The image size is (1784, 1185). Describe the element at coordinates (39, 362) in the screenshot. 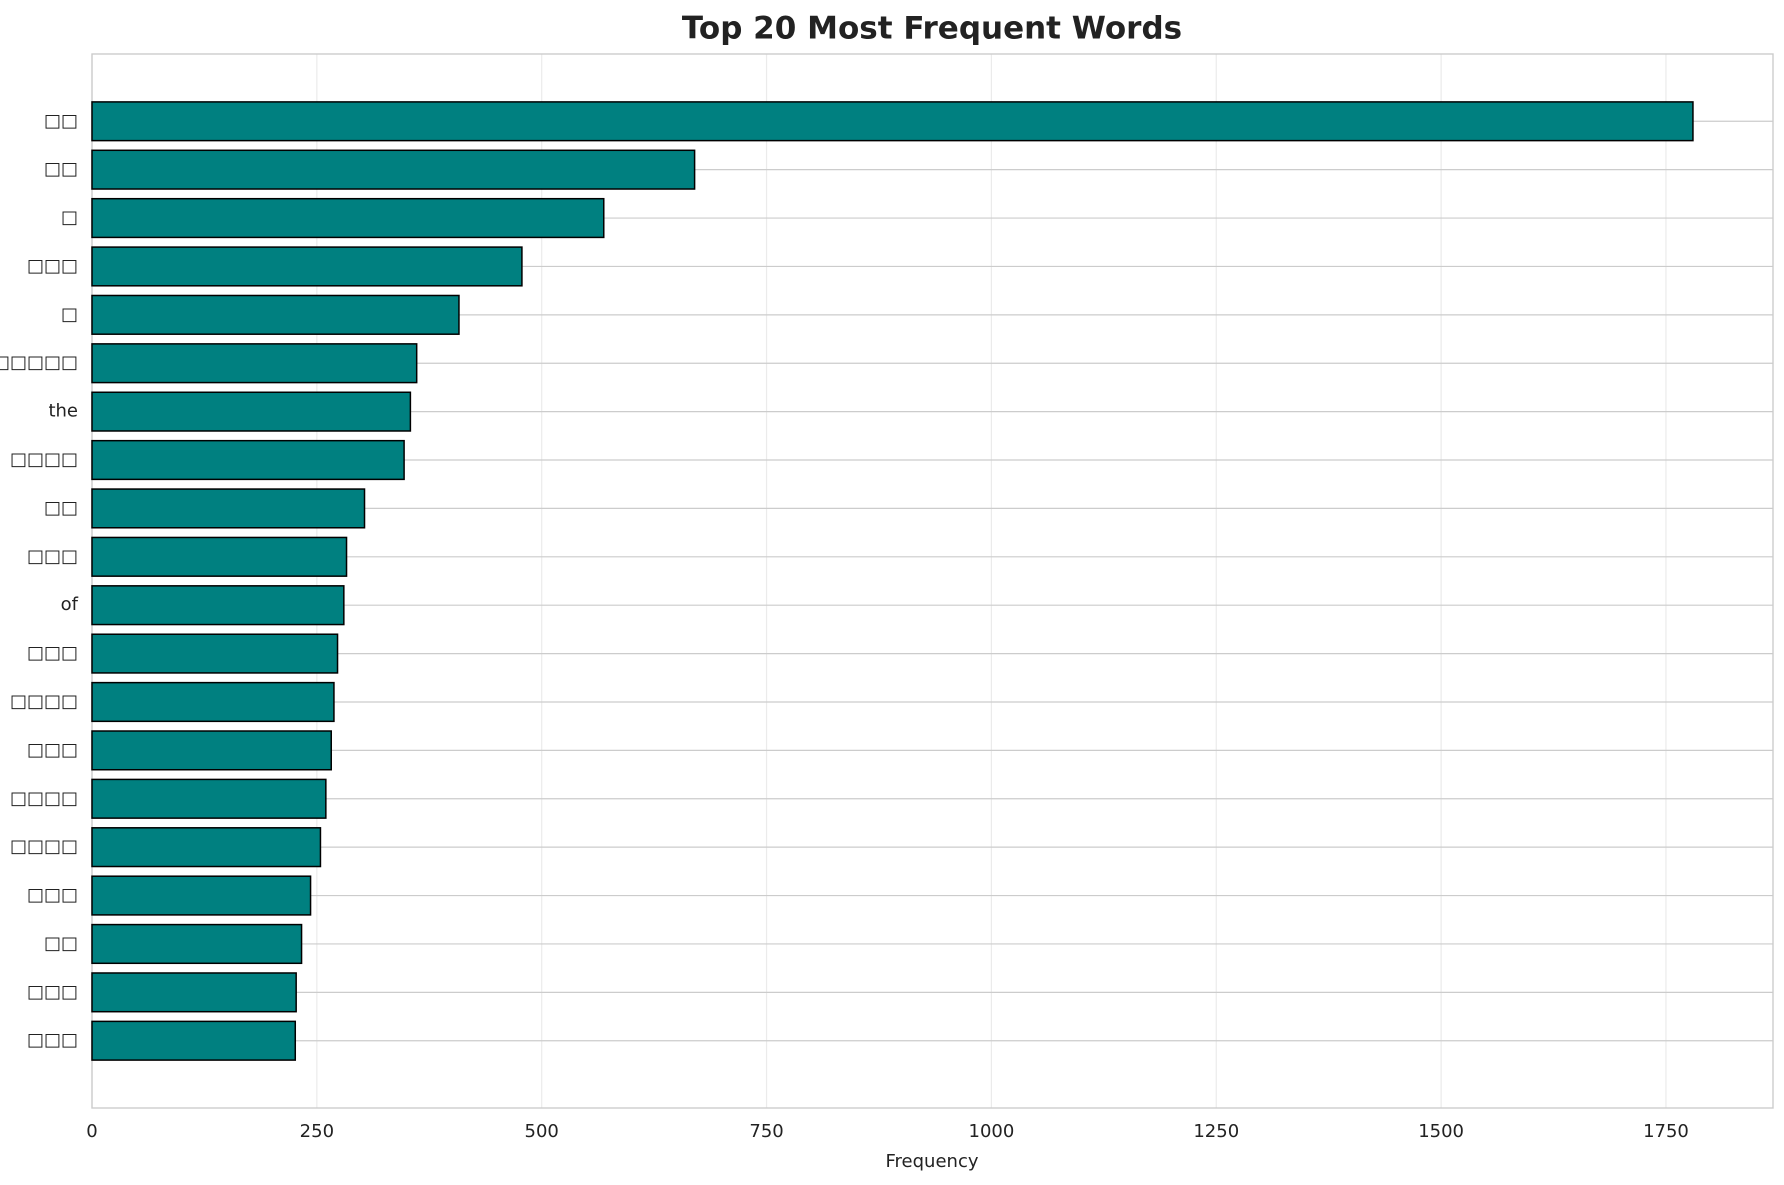

I see `y-tick-label: □□□□□` at that location.